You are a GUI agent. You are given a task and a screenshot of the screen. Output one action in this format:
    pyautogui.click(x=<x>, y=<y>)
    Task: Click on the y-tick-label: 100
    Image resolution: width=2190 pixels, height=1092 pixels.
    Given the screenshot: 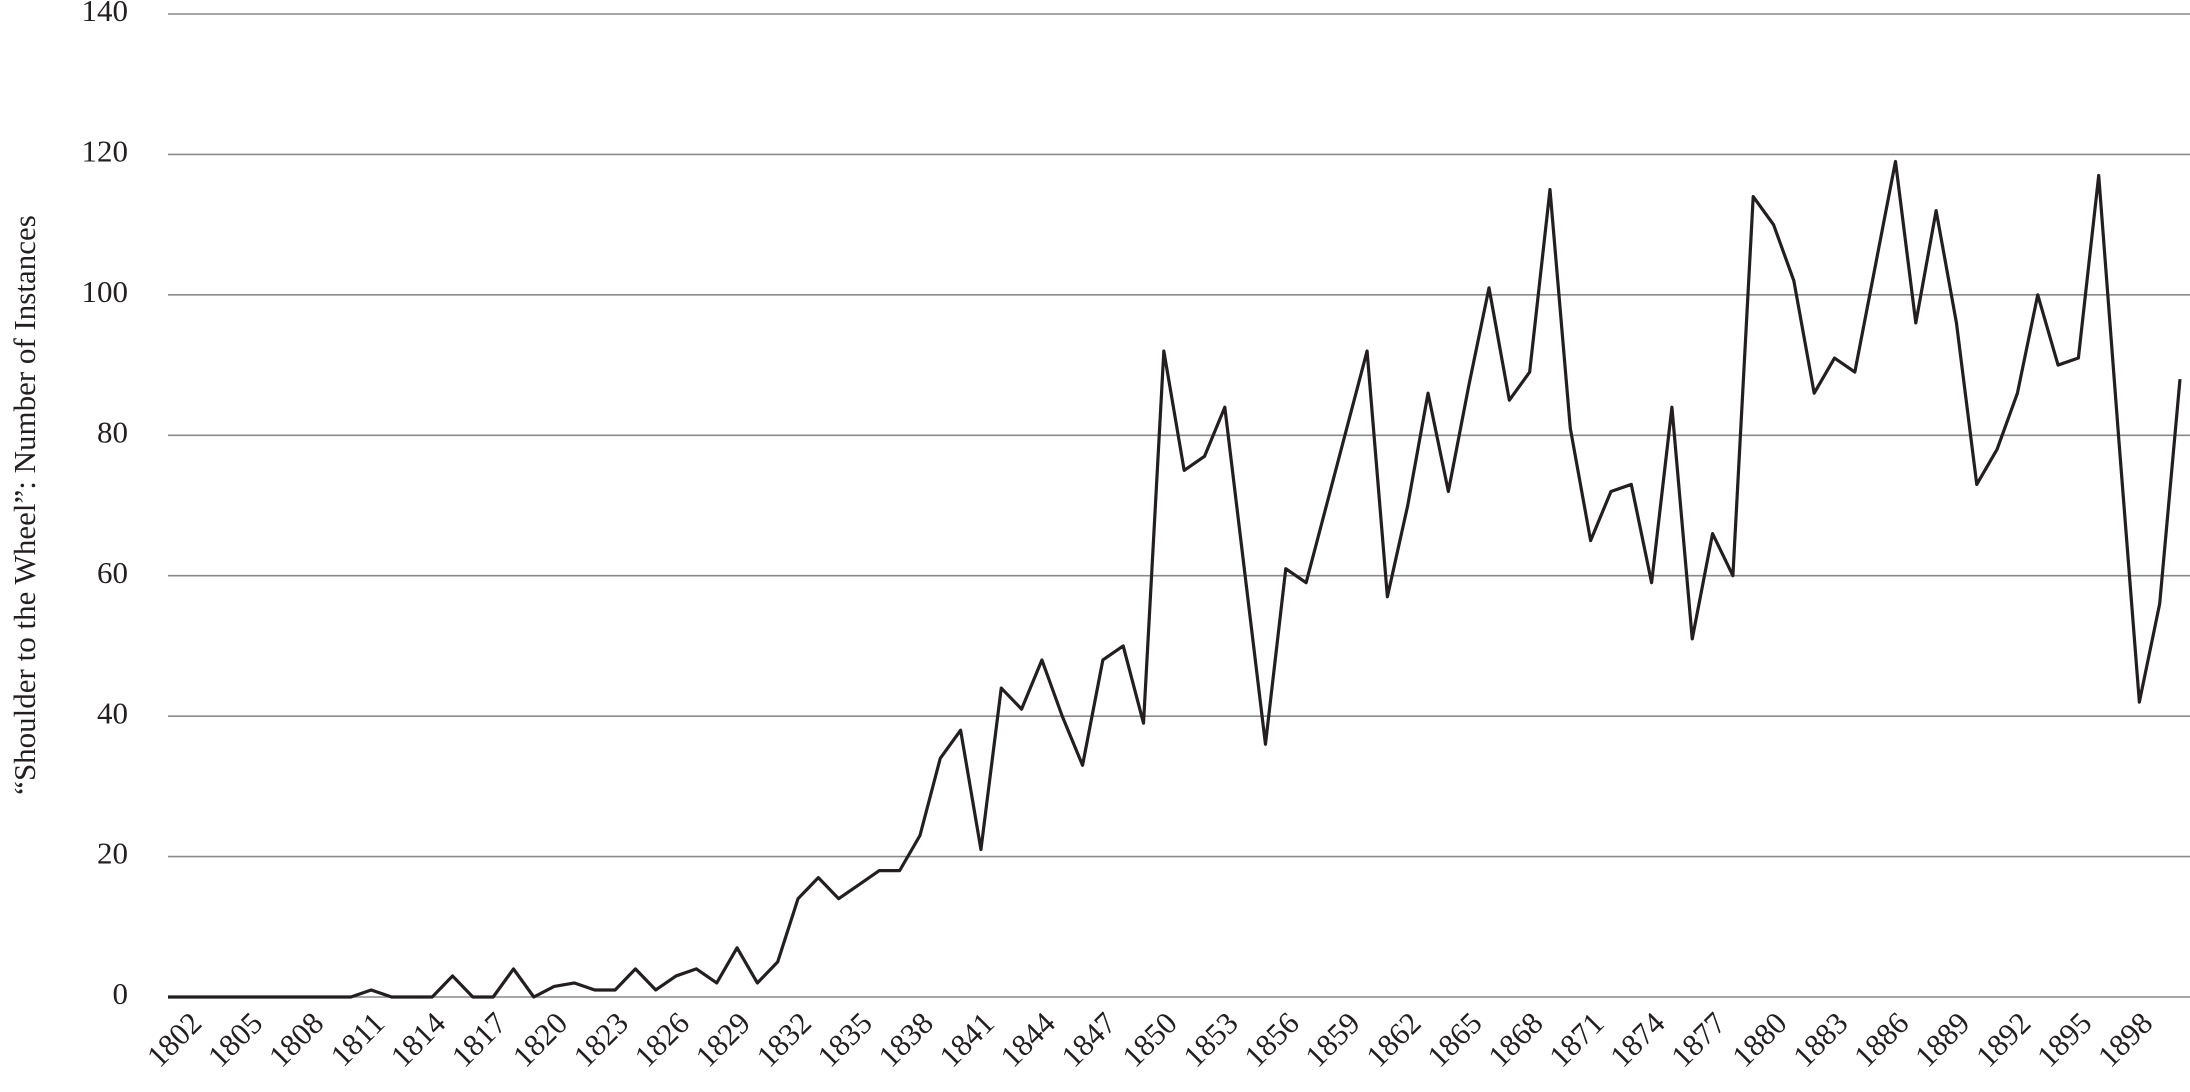 What is the action you would take?
    pyautogui.click(x=105, y=291)
    